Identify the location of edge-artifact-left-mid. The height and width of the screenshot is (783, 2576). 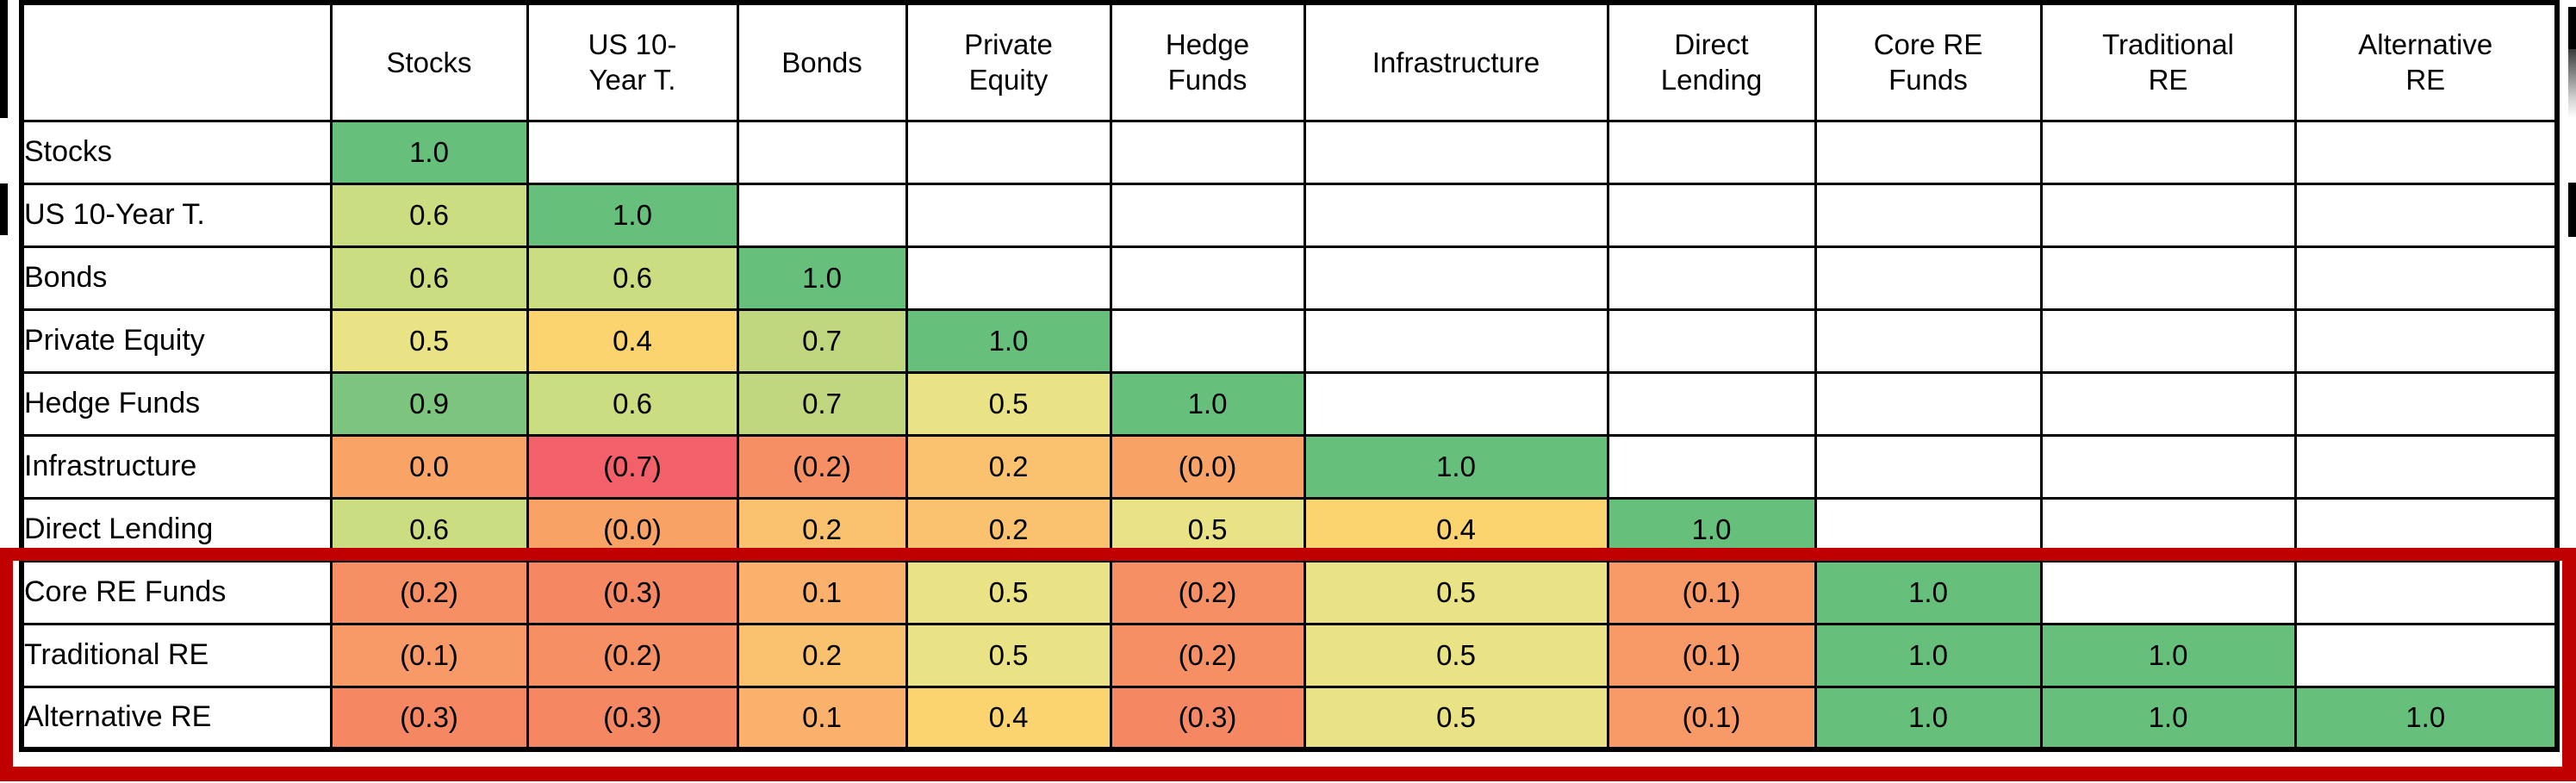
(4, 209).